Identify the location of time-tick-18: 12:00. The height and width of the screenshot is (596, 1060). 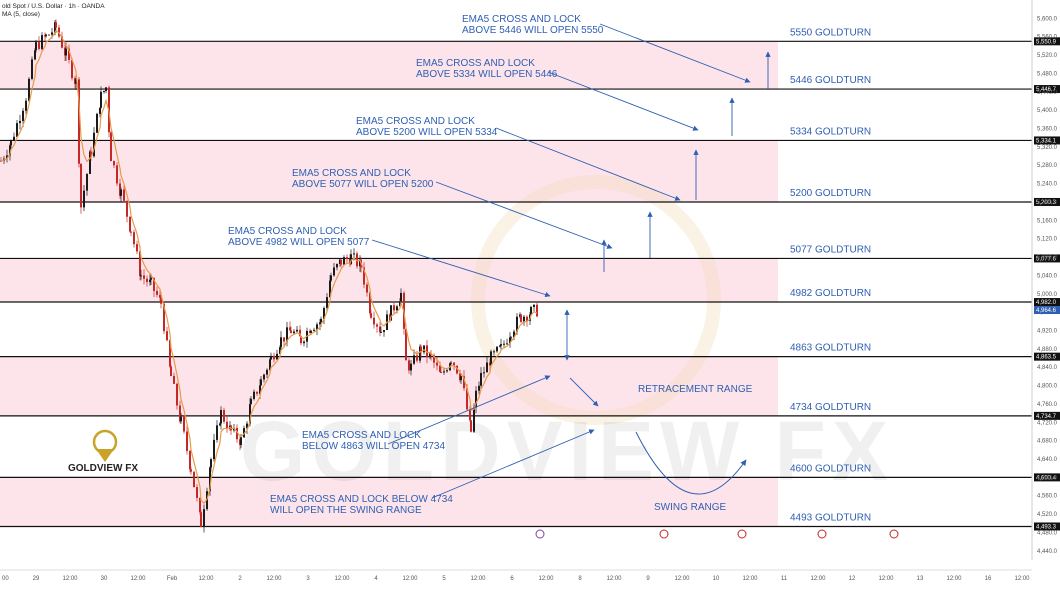
(614, 579).